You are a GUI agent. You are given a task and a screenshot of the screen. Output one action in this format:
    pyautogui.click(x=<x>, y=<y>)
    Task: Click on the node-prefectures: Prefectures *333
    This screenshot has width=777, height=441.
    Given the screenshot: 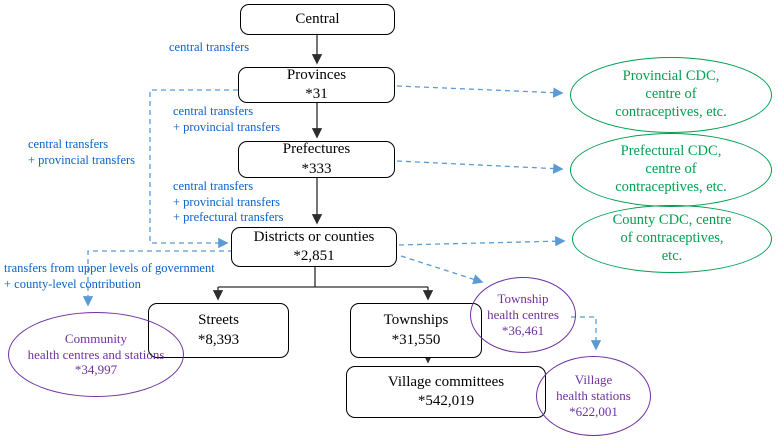 What is the action you would take?
    pyautogui.click(x=316, y=159)
    